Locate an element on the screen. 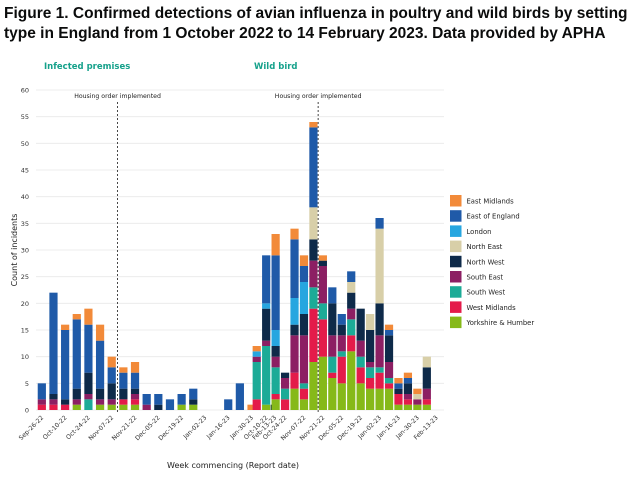 The width and height of the screenshot is (634, 477). bar-segment-wild-bird-week-7-yorkshire-and-humber is located at coordinates (322, 383).